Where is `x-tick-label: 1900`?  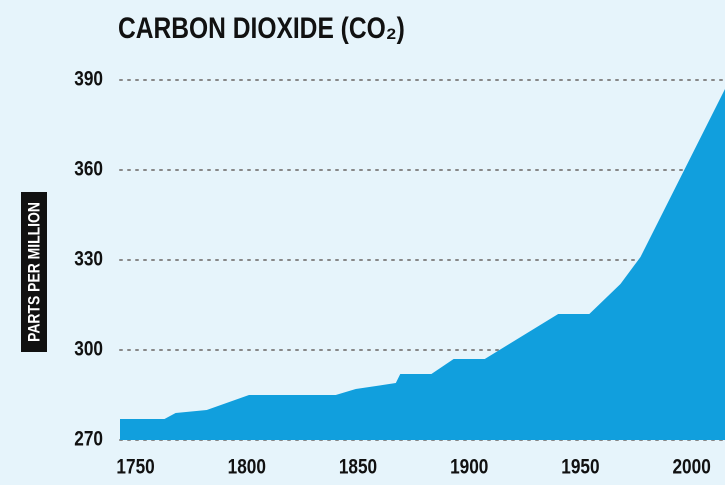
x-tick-label: 1900 is located at coordinates (469, 467).